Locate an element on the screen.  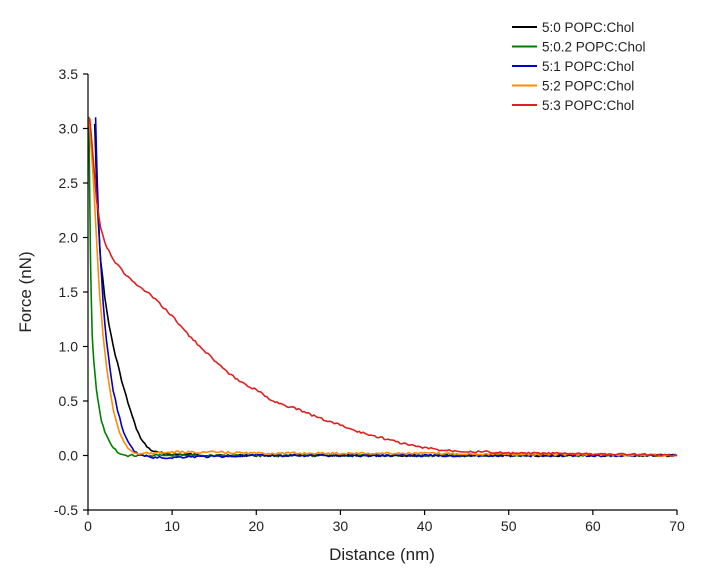
x-tick-label: 20 is located at coordinates (256, 526).